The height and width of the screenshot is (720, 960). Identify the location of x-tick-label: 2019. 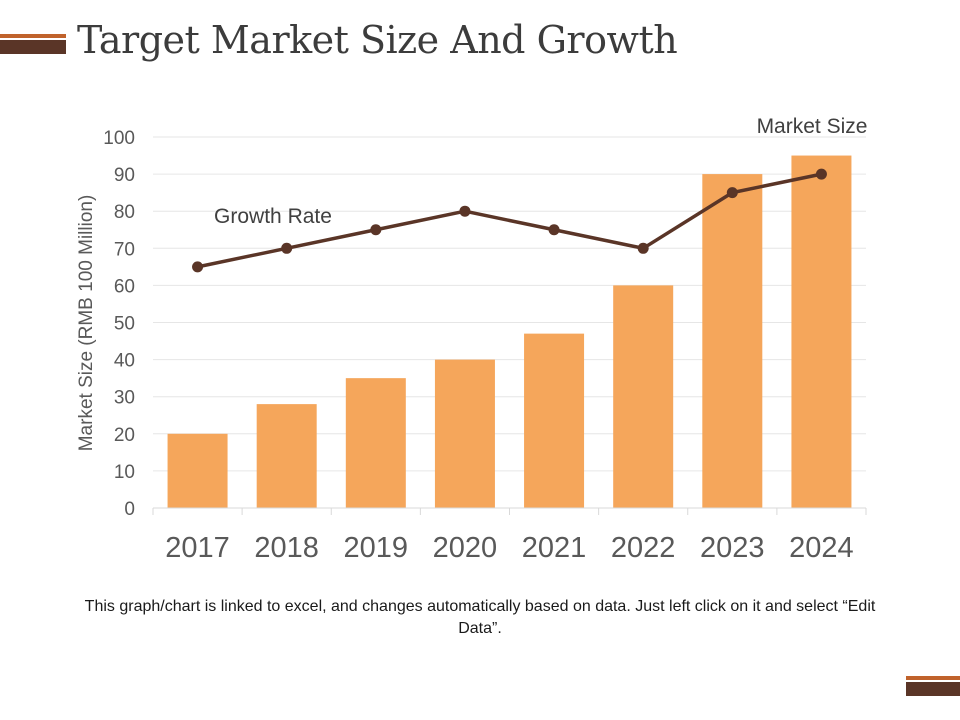
(376, 548).